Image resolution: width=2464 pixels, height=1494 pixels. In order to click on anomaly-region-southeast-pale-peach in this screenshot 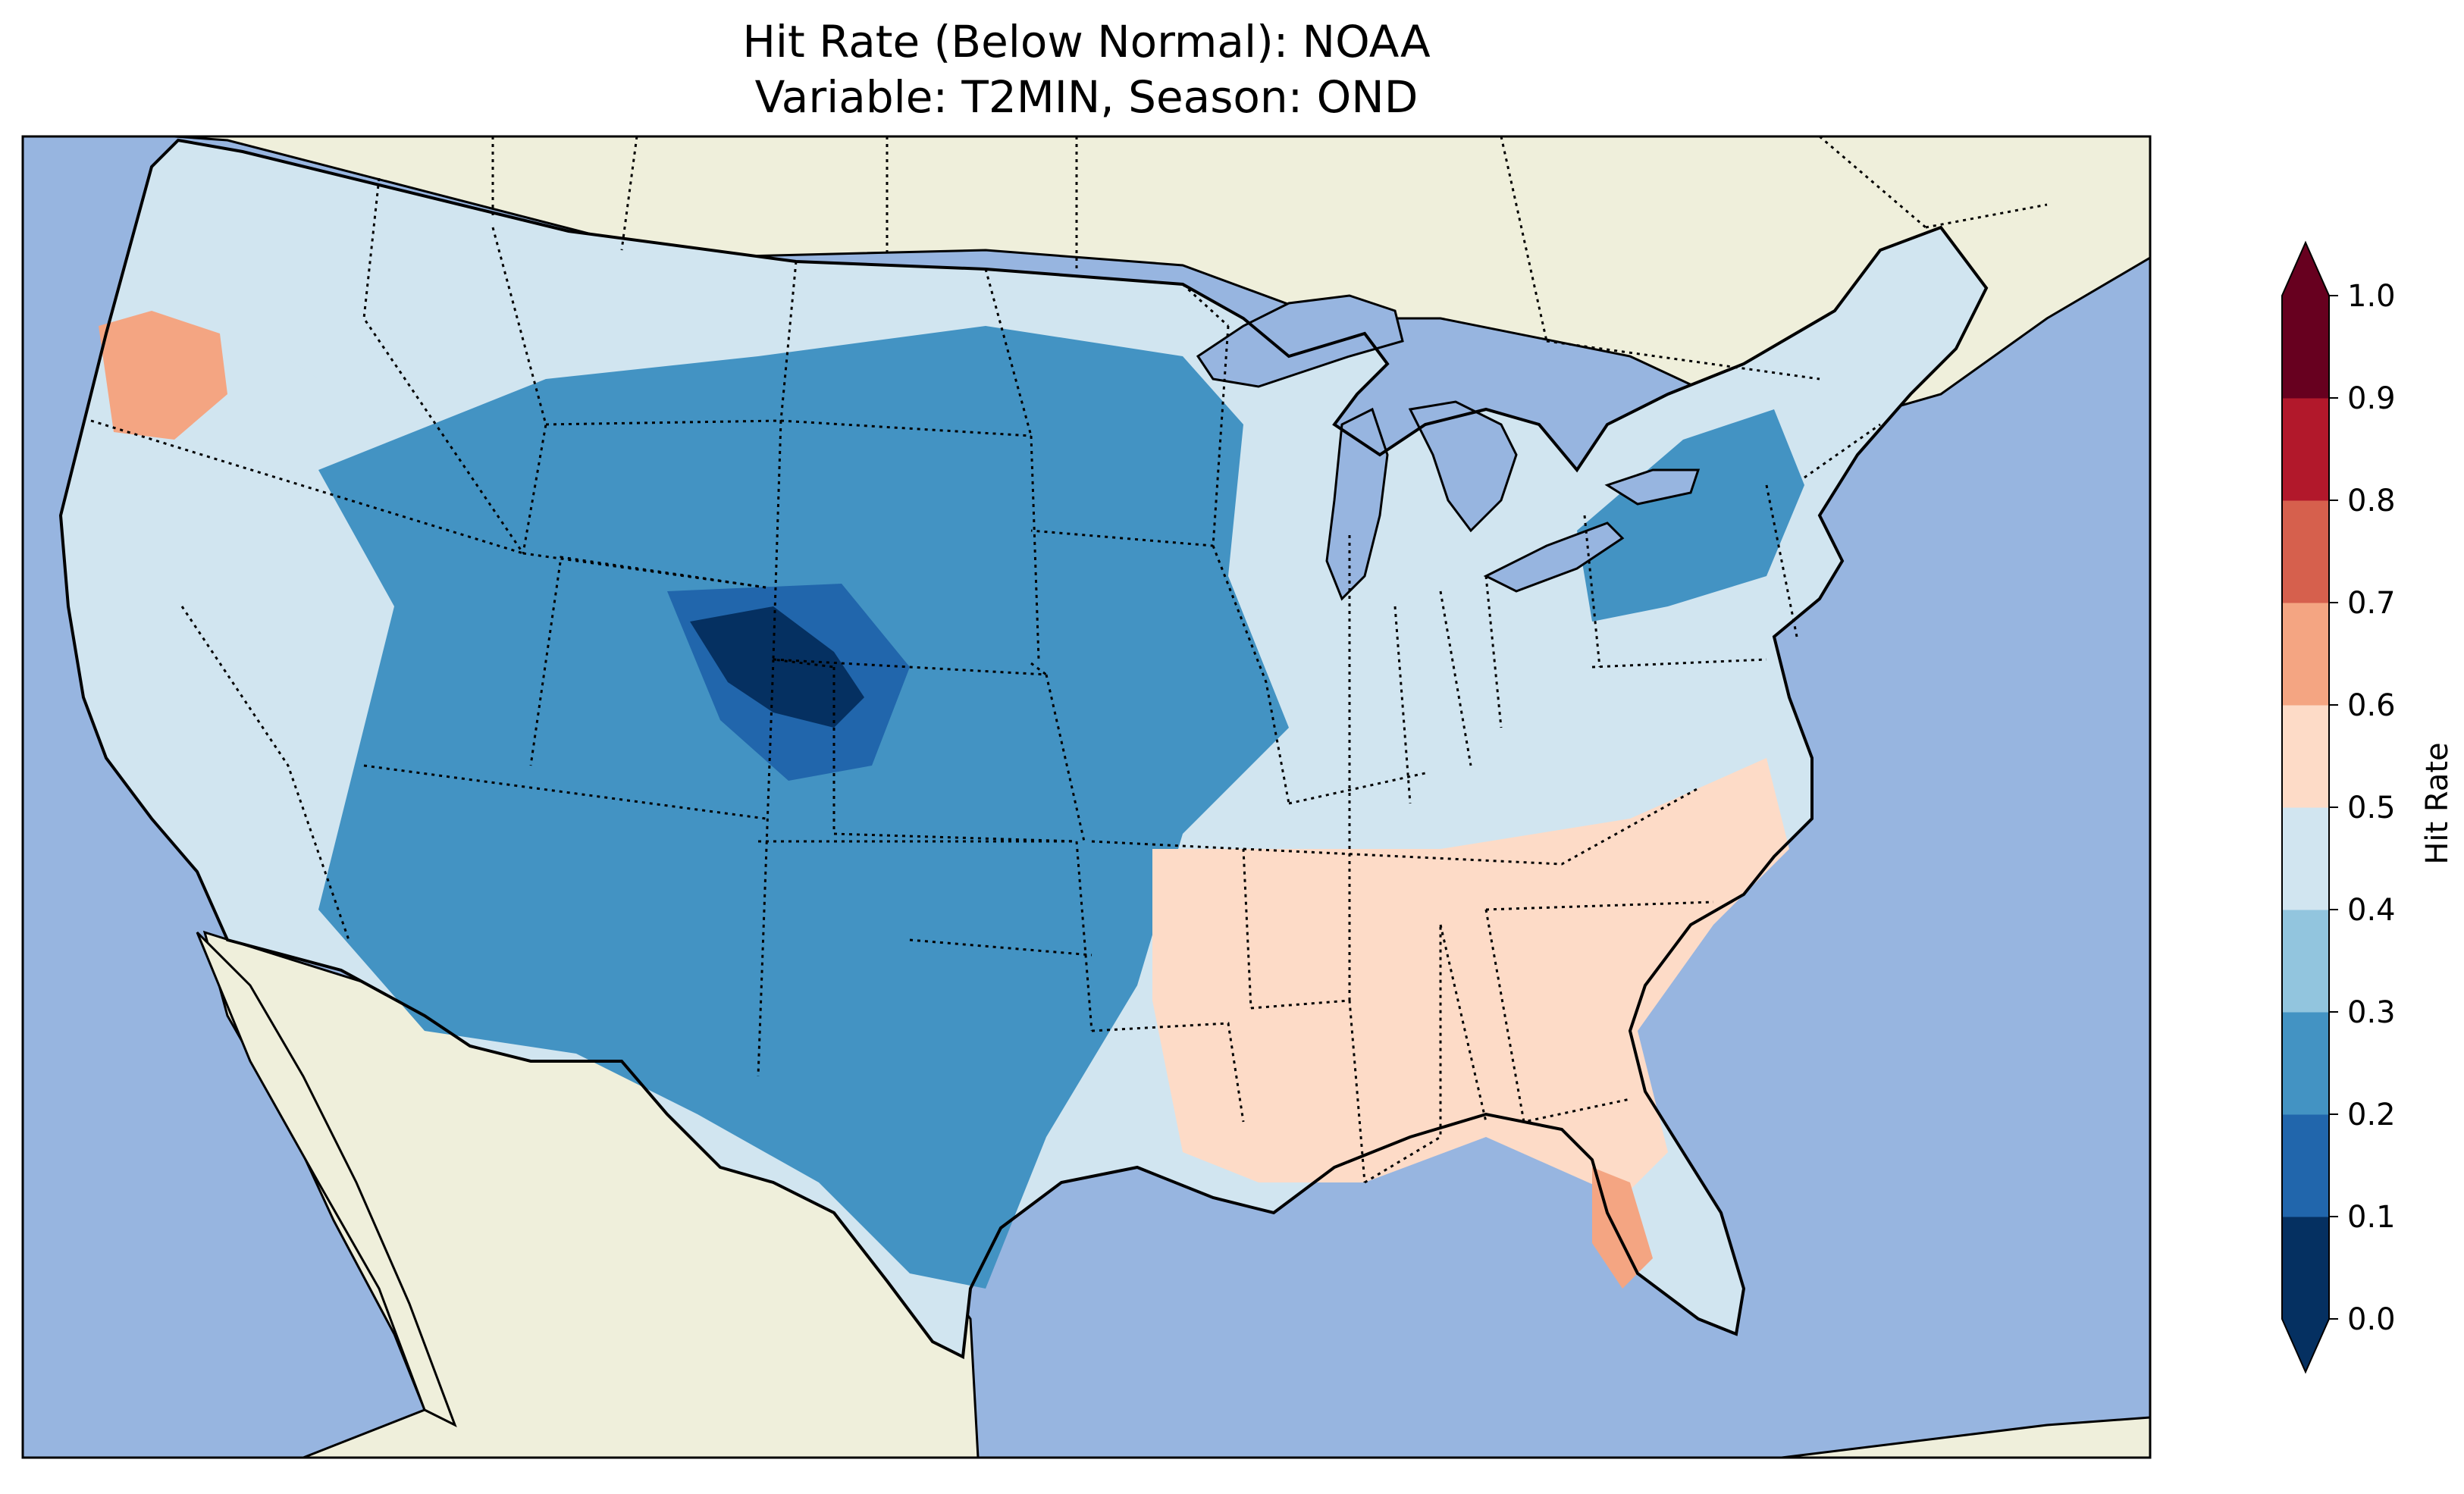, I will do `click(1471, 978)`.